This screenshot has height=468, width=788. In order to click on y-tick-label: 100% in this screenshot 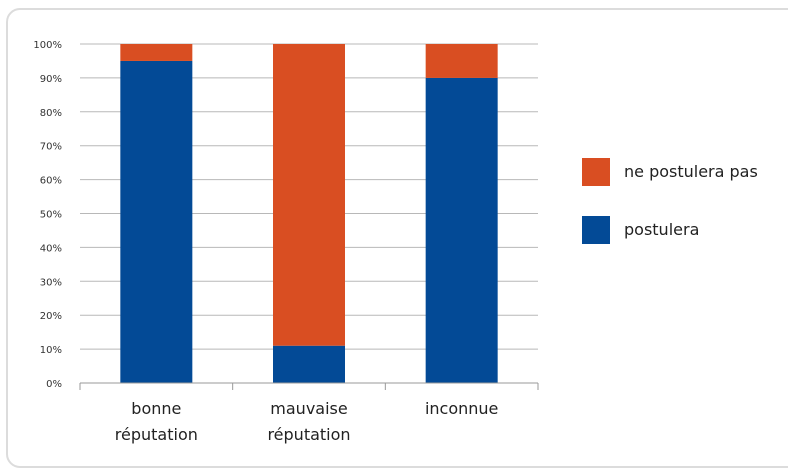, I will do `click(47, 45)`.